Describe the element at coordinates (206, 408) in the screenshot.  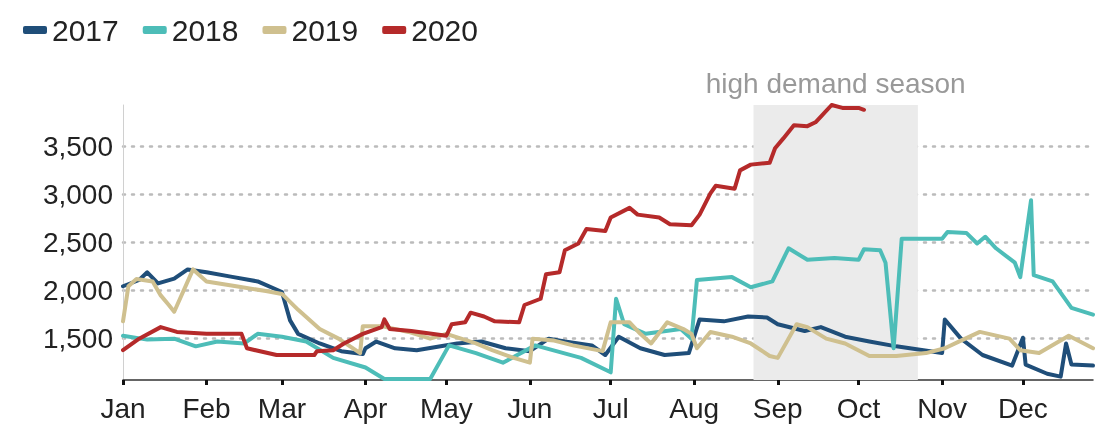
I see `x-tick-label: Feb` at that location.